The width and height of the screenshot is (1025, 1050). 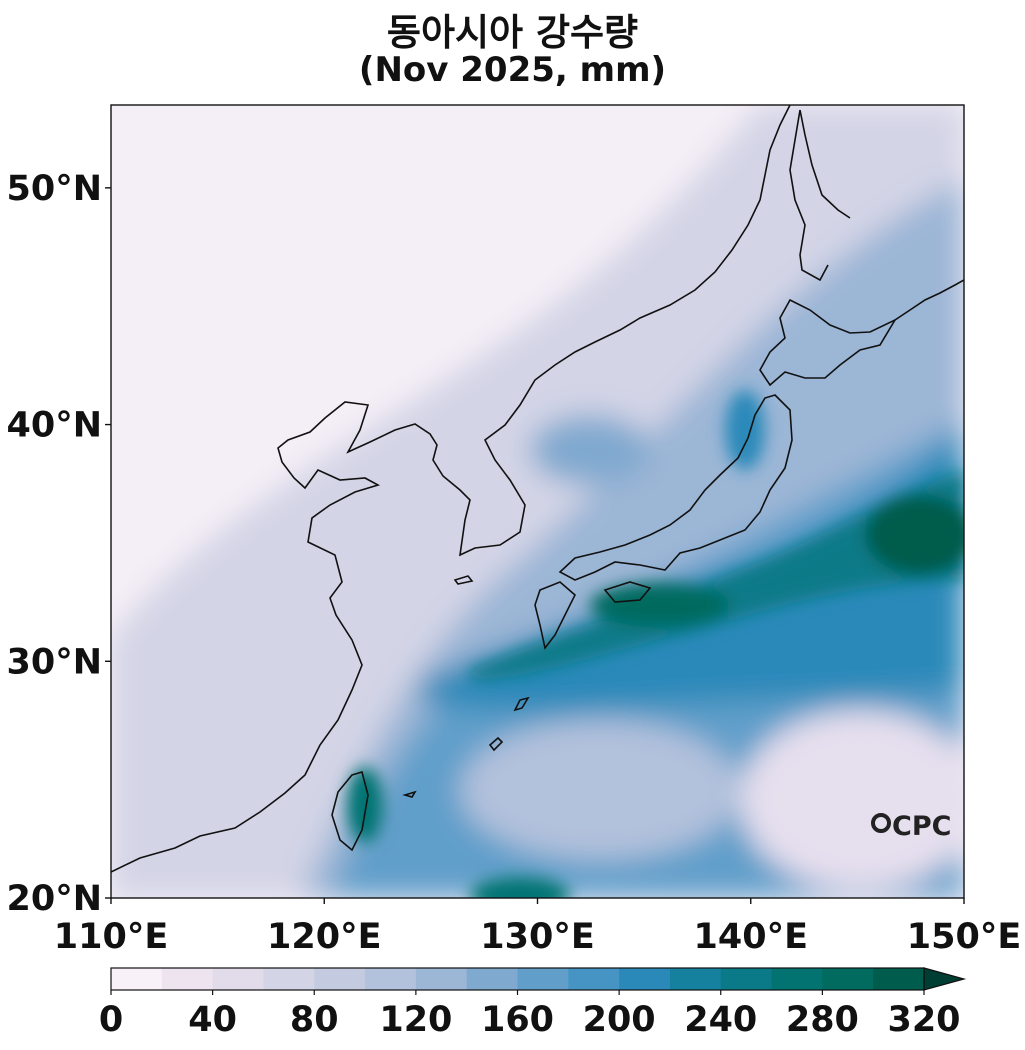 I want to click on cpc-logo-text: CPC, so click(x=921, y=826).